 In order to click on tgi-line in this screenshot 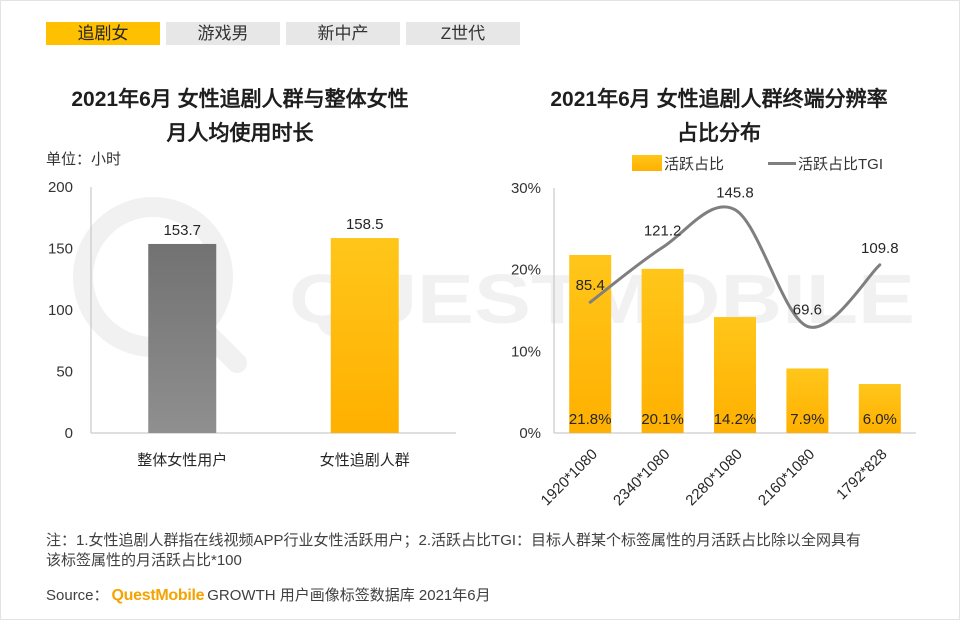, I will do `click(735, 267)`.